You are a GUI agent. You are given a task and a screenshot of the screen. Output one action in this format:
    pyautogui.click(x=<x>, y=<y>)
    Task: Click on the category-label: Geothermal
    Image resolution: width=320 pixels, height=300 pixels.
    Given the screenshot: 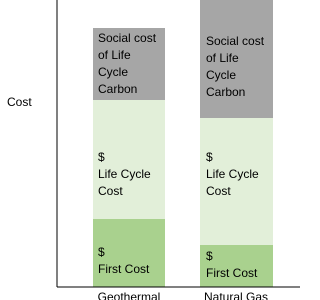 What is the action you would take?
    pyautogui.click(x=129, y=295)
    